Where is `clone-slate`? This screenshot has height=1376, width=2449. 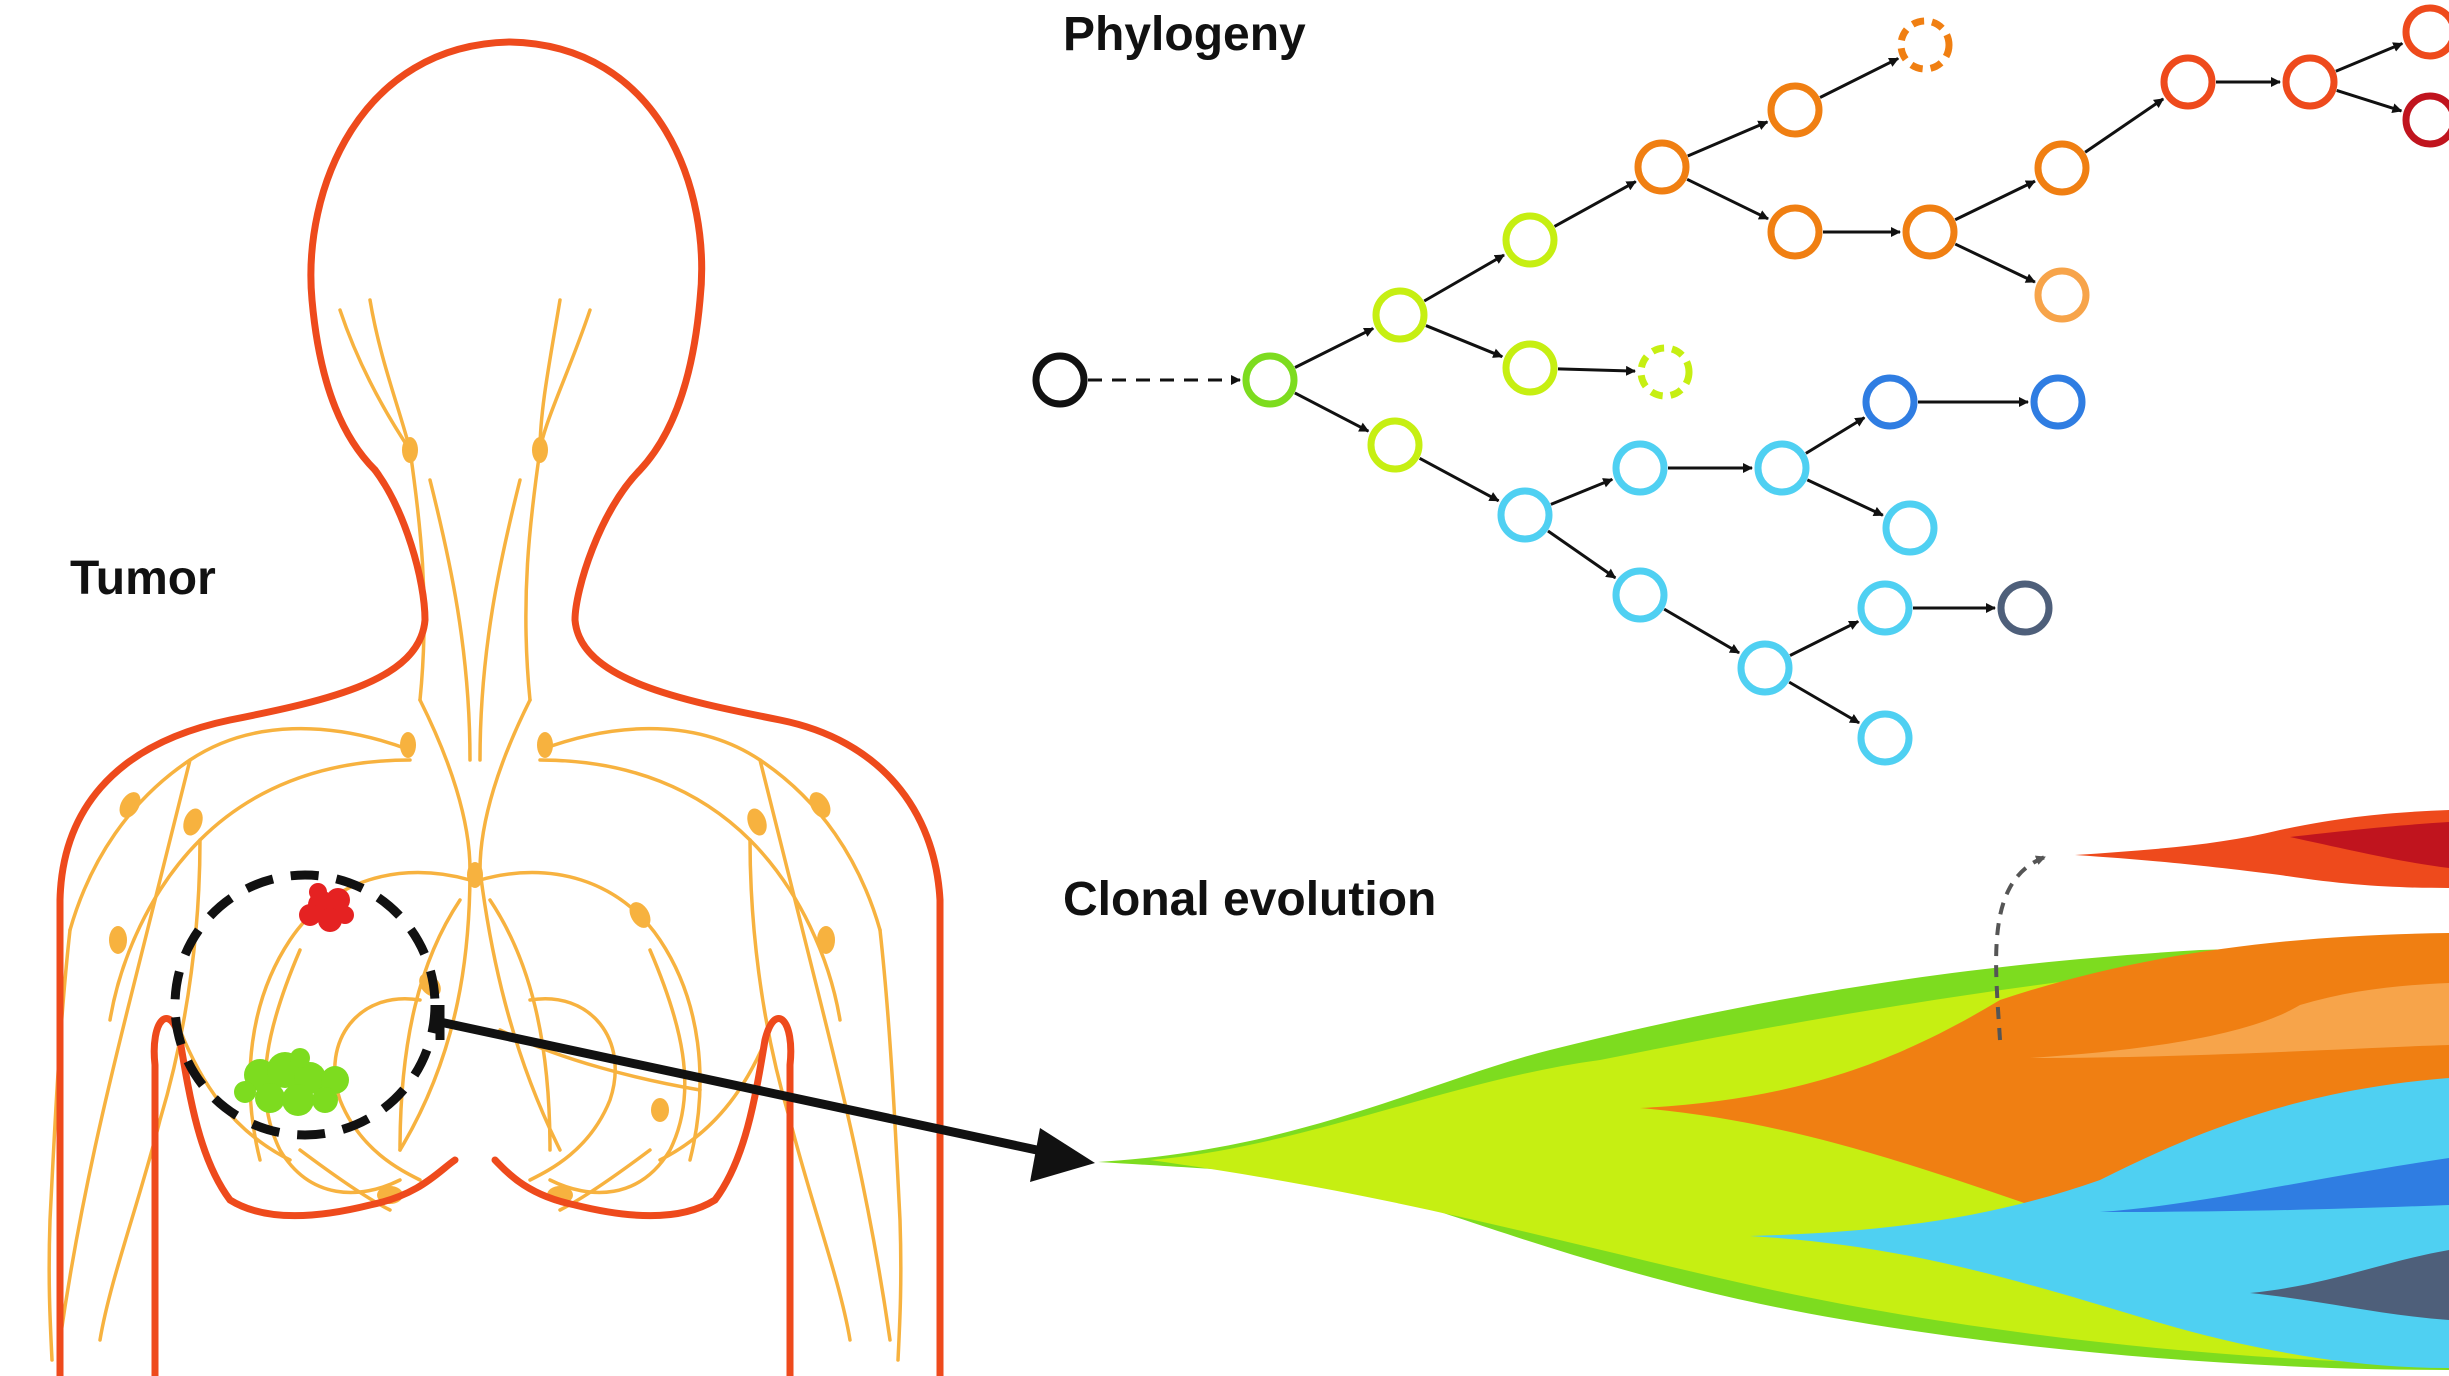
clone-slate is located at coordinates (2349, 1285).